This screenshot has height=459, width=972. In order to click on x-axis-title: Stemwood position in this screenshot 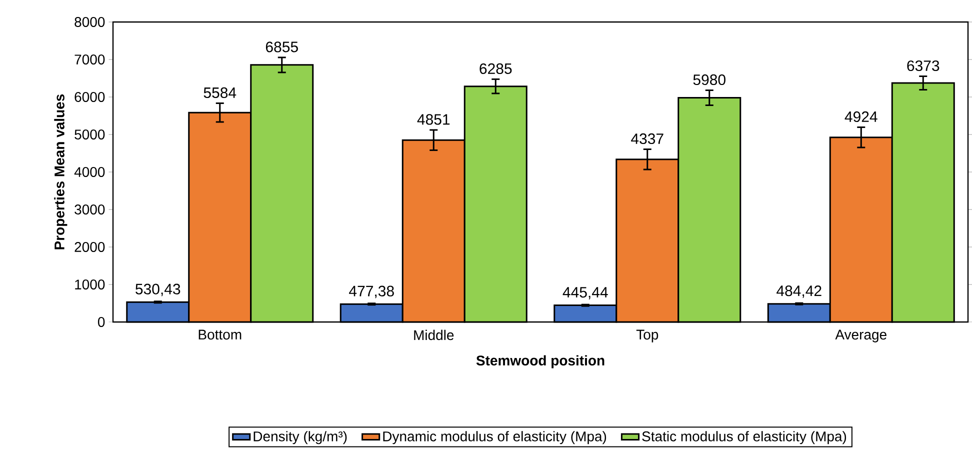, I will do `click(540, 361)`.